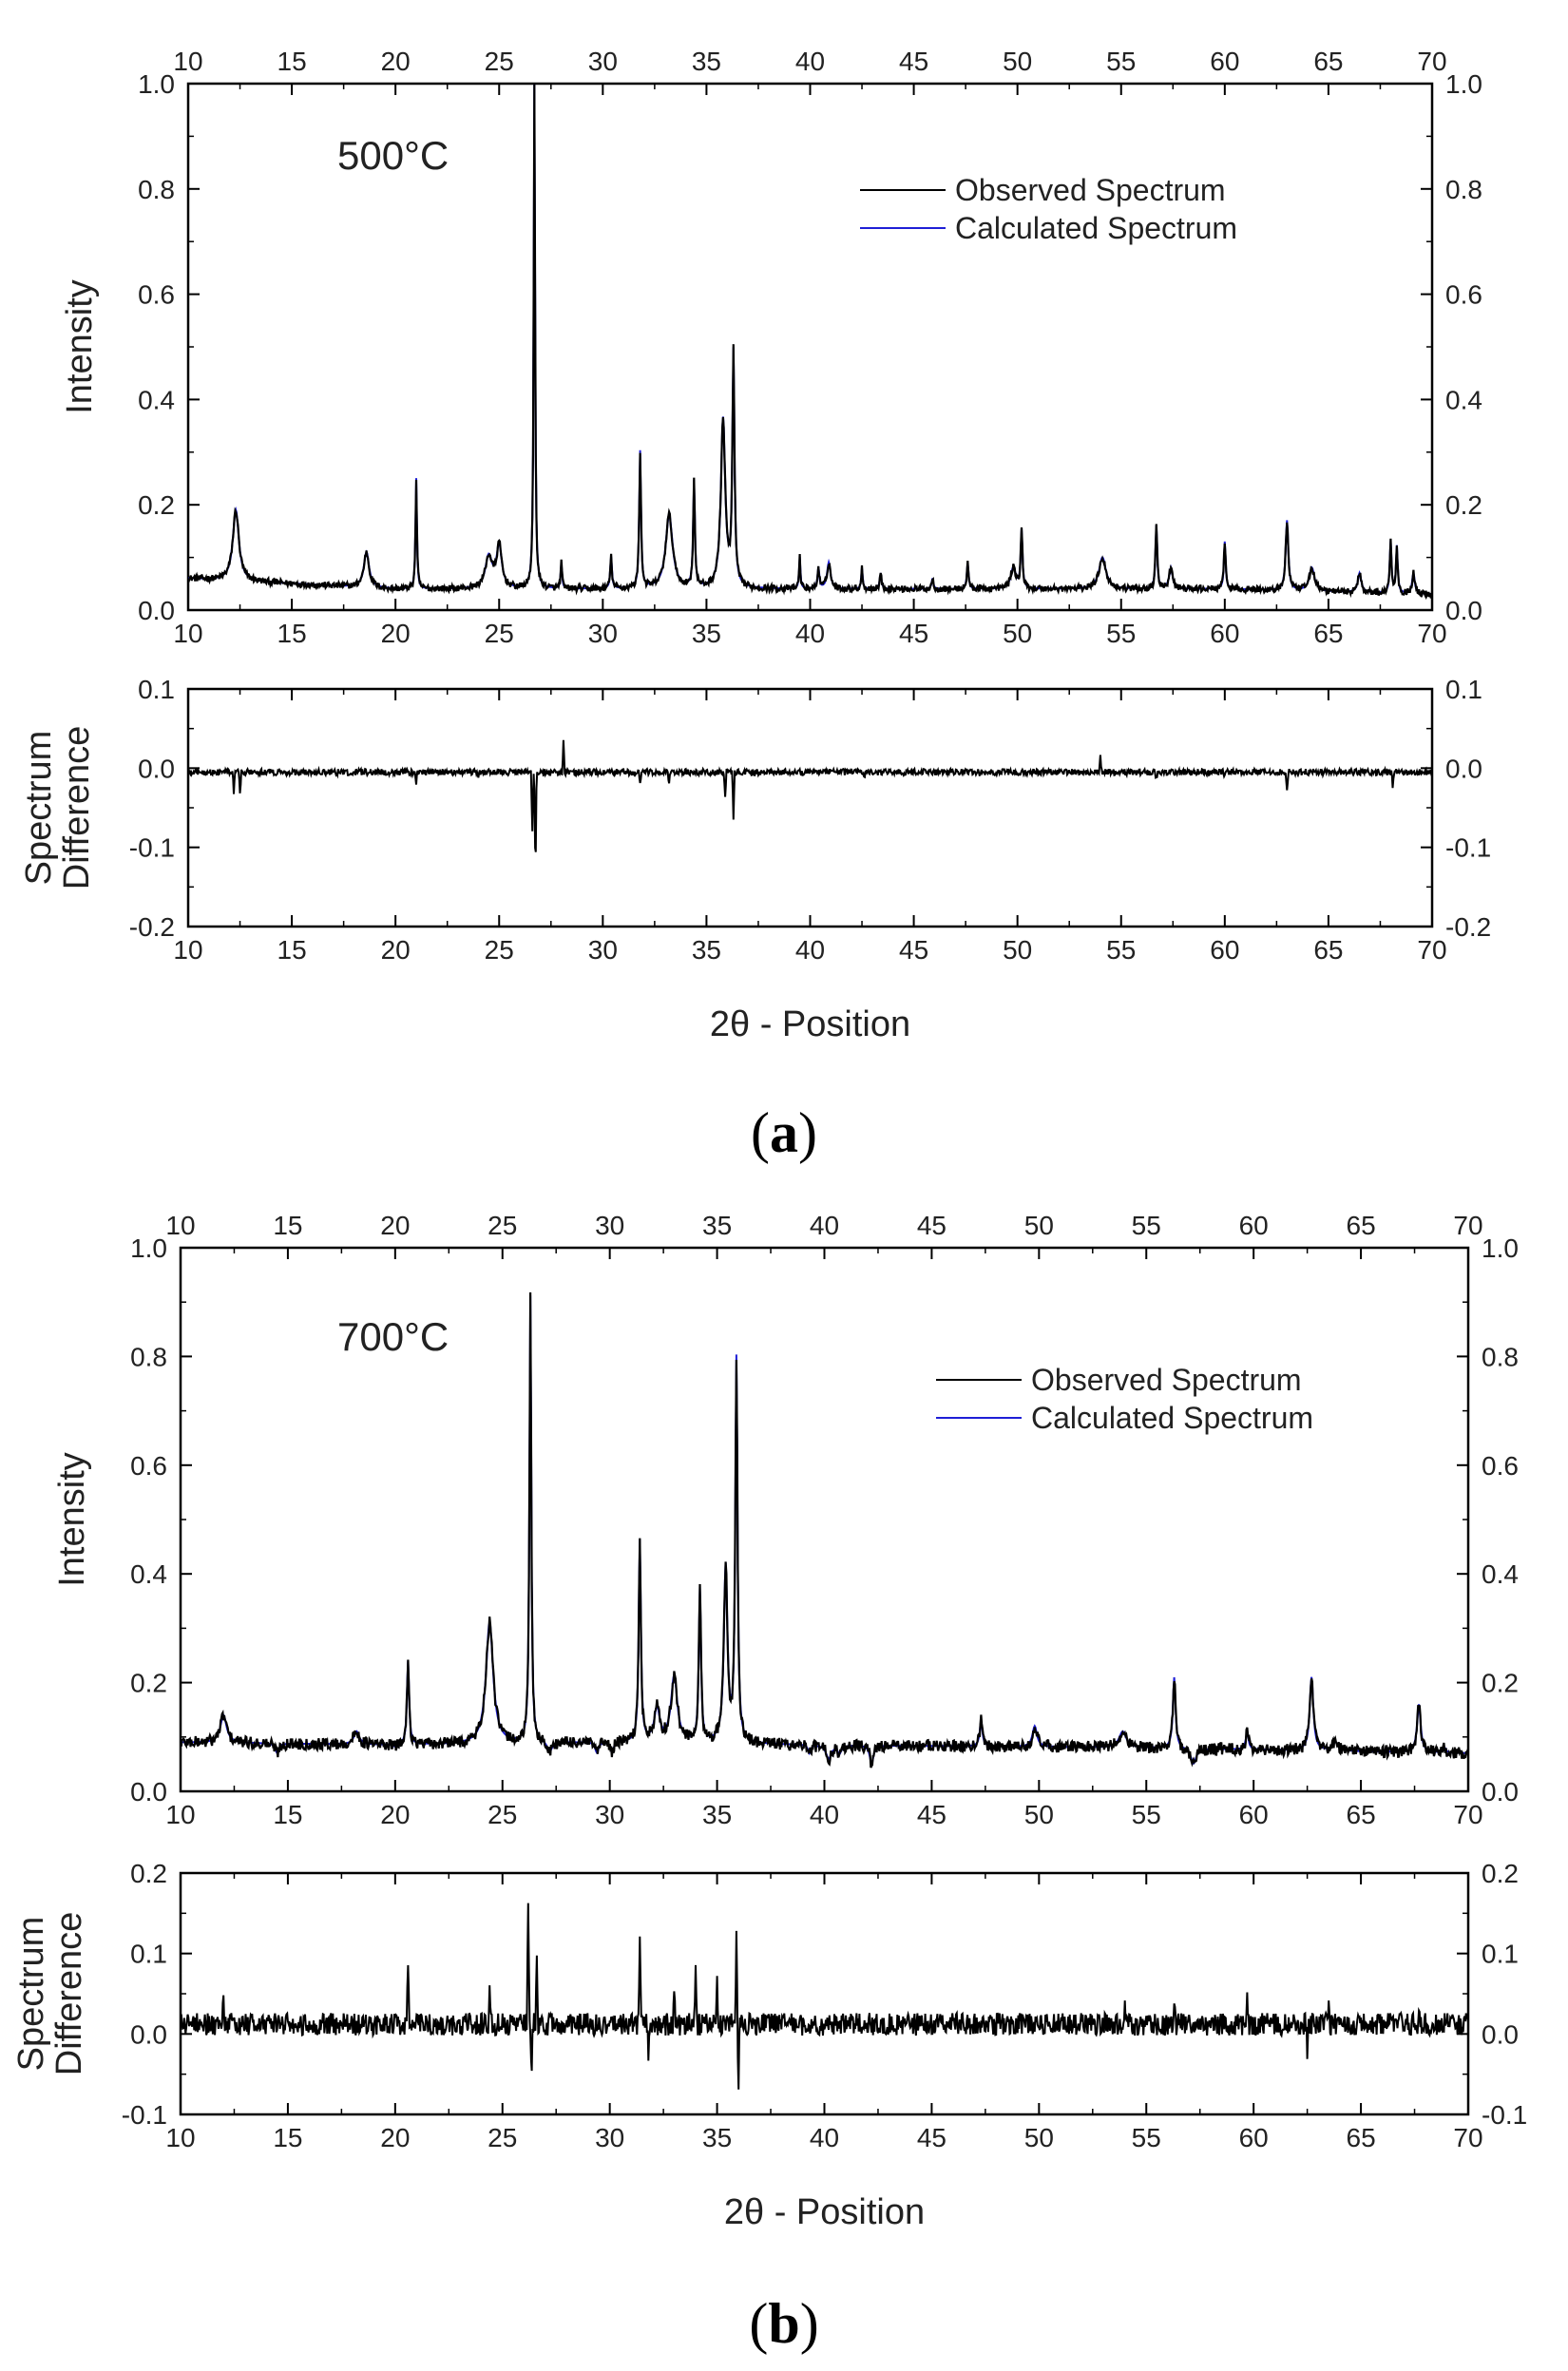 This screenshot has width=1568, height=2371. I want to click on y-axis-title: Intensity, so click(72, 1520).